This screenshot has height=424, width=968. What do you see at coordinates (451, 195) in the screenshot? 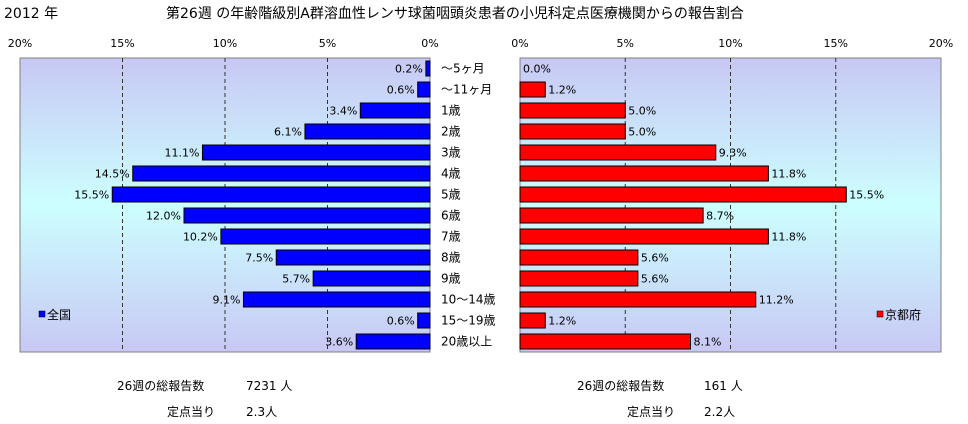
I see `category-label: 5歳` at bounding box center [451, 195].